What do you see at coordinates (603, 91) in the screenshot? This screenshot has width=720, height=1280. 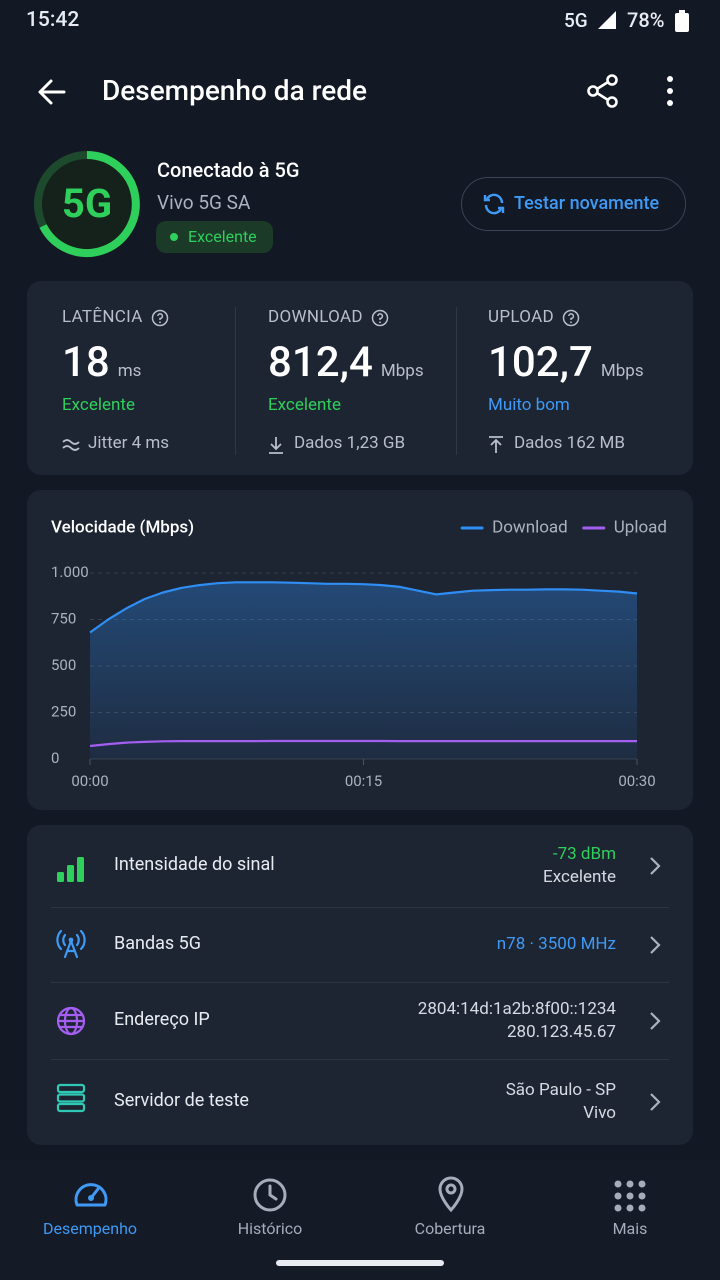 I see `share-button` at bounding box center [603, 91].